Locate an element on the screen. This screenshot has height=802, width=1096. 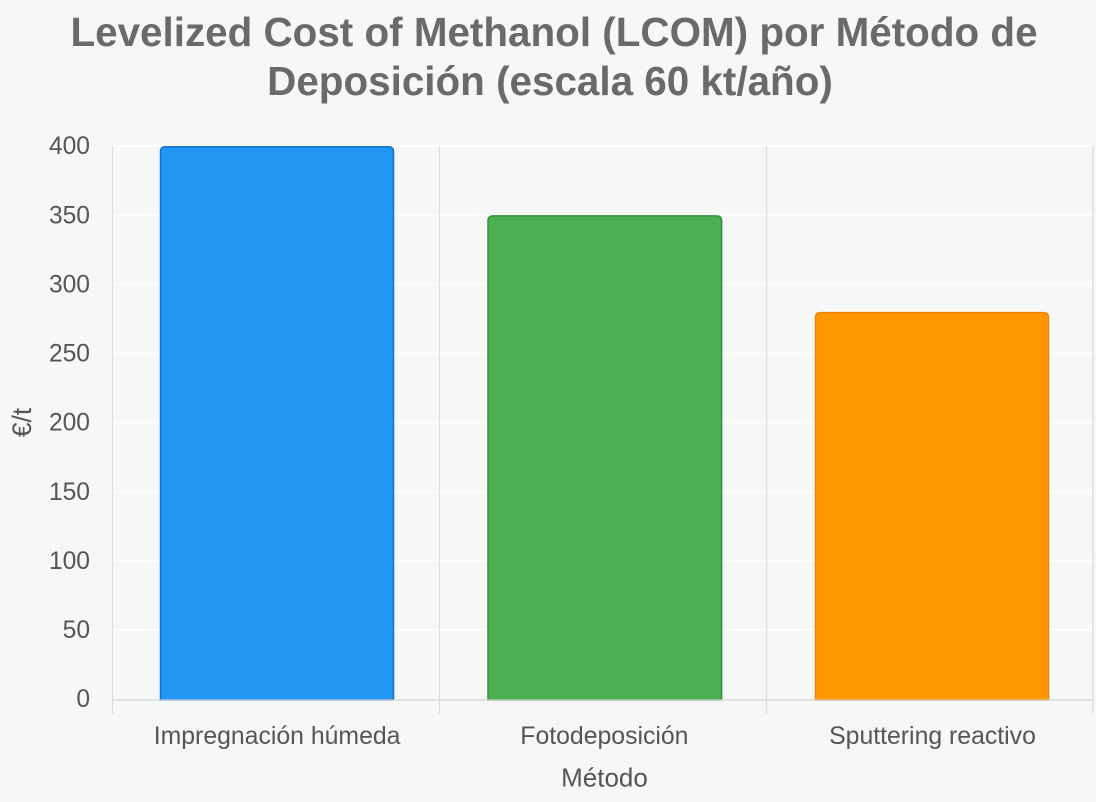
svg-text: 300 is located at coordinates (69, 285).